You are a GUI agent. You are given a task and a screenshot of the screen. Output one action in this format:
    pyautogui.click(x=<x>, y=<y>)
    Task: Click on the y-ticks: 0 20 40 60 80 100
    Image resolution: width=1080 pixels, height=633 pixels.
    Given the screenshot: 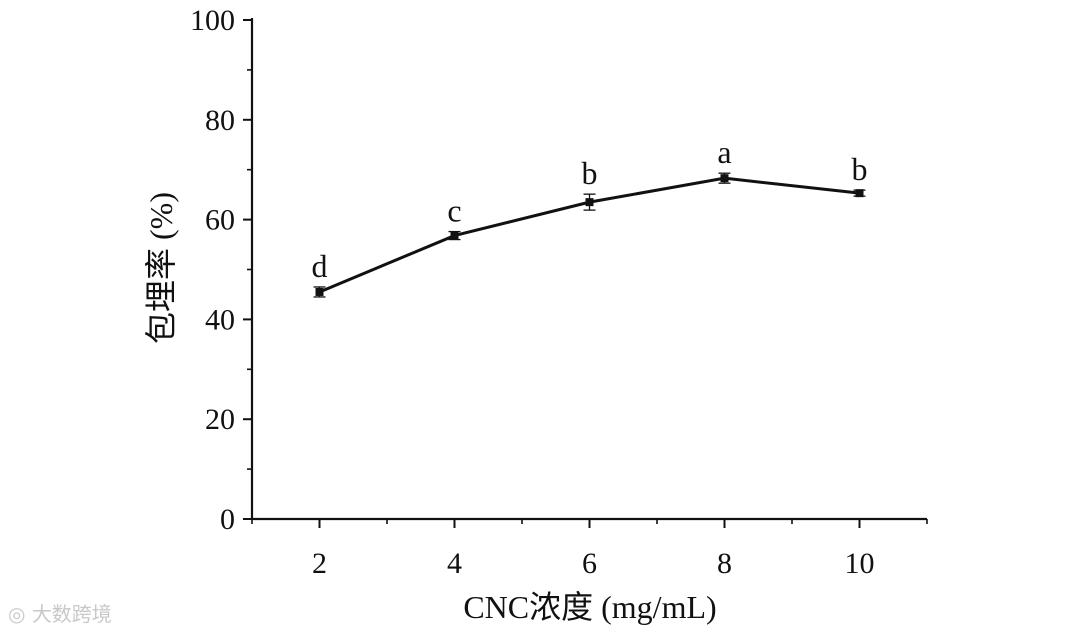 What is the action you would take?
    pyautogui.click(x=221, y=270)
    